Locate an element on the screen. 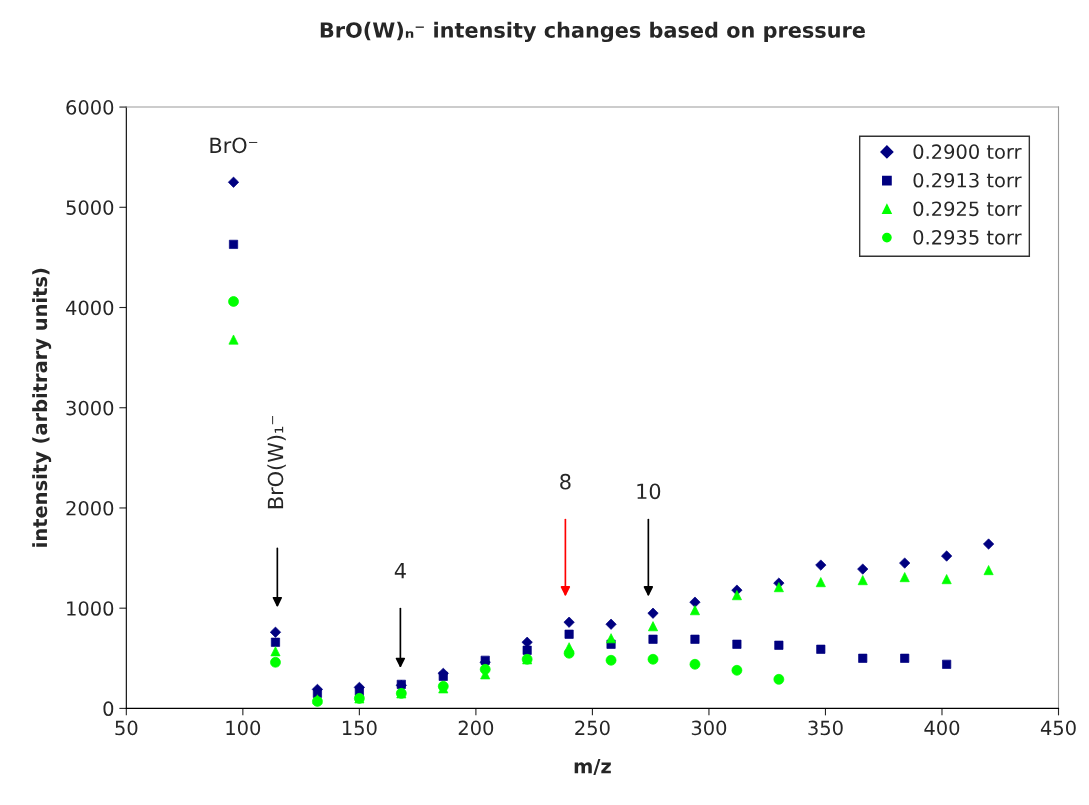 This screenshot has height=805, width=1089. y-tick-label: 2000 is located at coordinates (90, 508).